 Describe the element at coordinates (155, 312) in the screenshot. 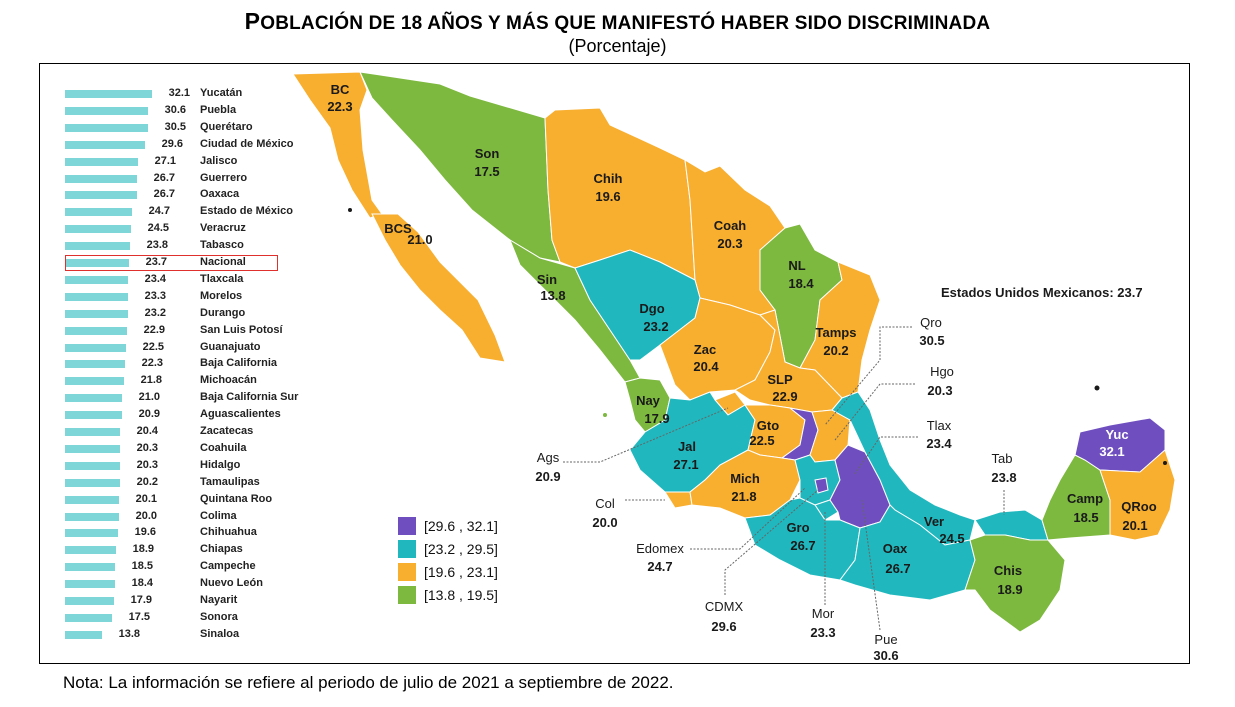

I see `ranking-value: 23.2` at that location.